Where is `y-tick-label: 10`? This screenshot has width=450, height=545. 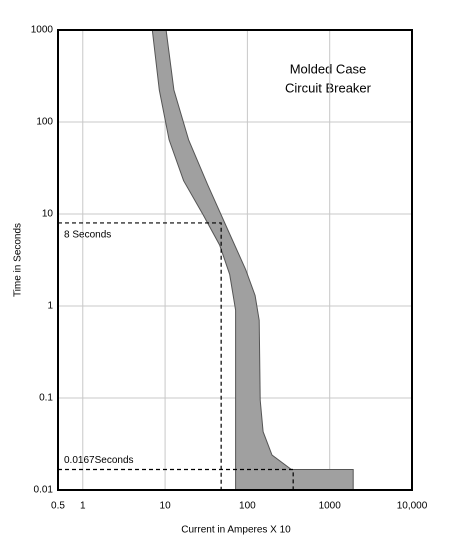 y-tick-label: 10 is located at coordinates (48, 214).